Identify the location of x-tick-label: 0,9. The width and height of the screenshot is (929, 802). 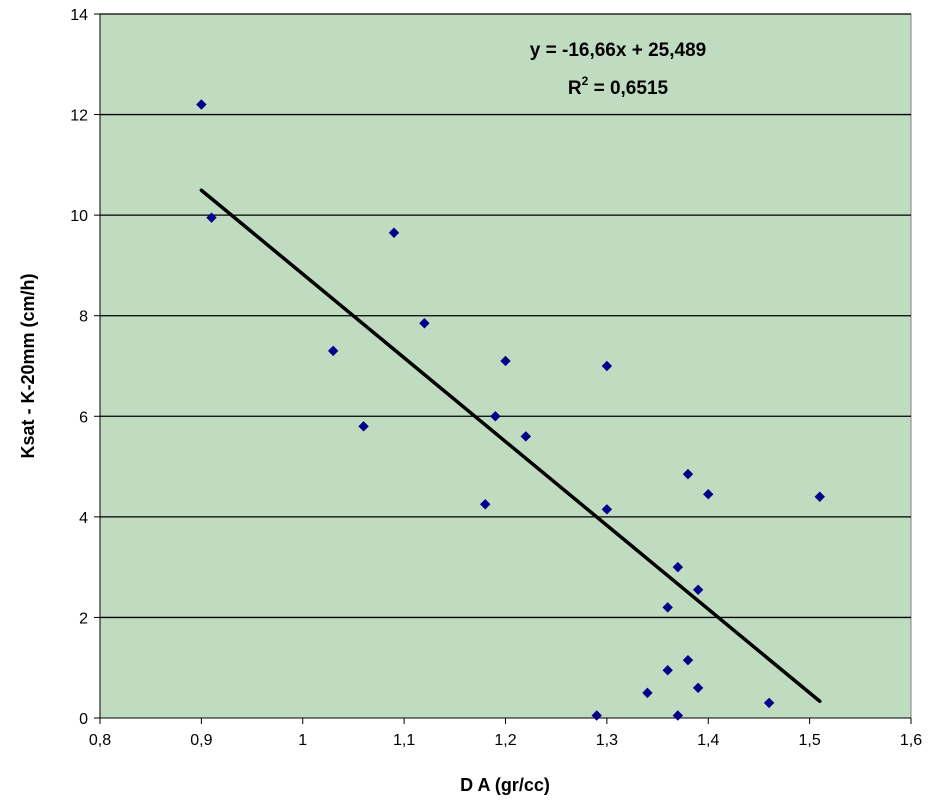
(201, 740).